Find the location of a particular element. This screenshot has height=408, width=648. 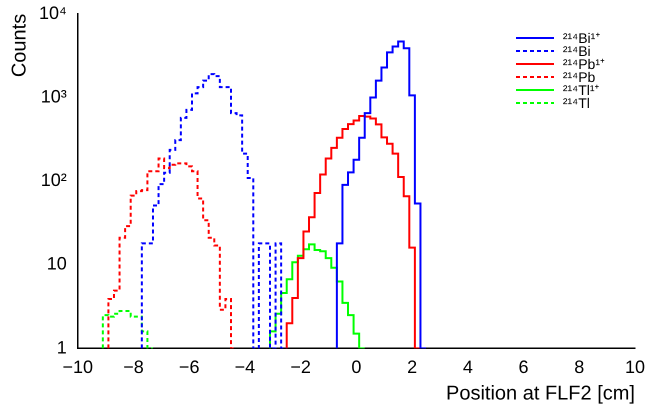

x-tick-label: −6 is located at coordinates (189, 367).